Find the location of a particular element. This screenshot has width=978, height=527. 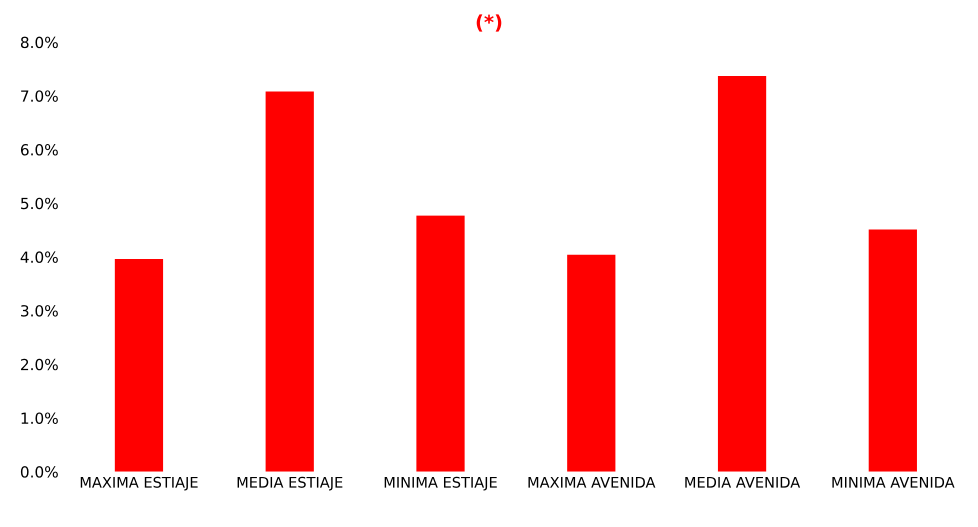

y-tick-label: 0.0% is located at coordinates (39, 472).